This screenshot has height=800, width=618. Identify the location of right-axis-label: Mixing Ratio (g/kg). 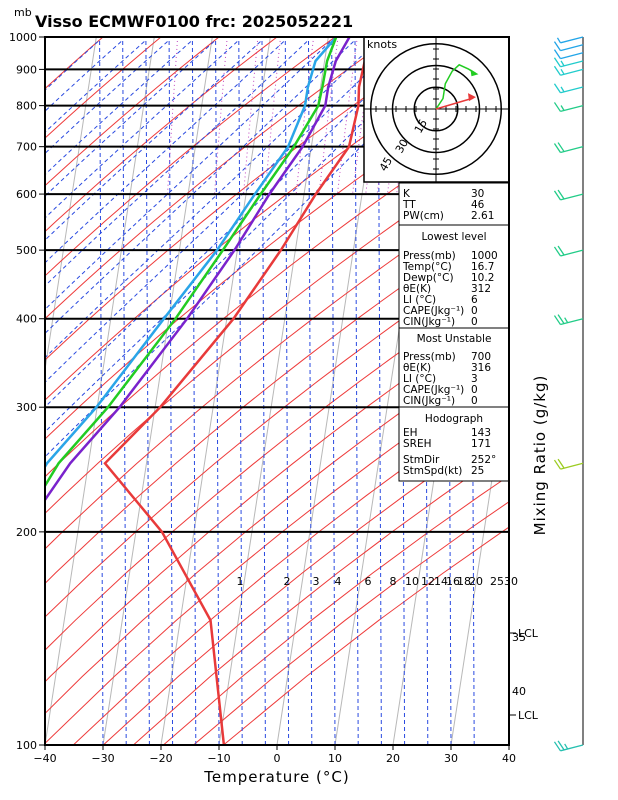
(540, 455).